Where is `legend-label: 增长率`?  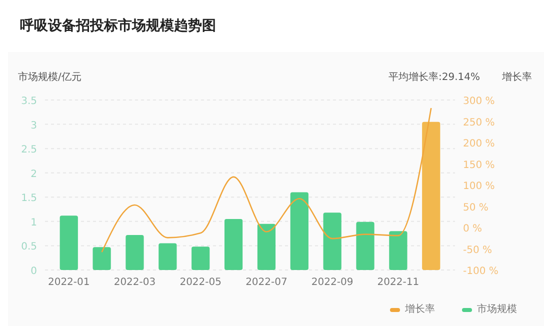 legend-label: 增长率 is located at coordinates (419, 309).